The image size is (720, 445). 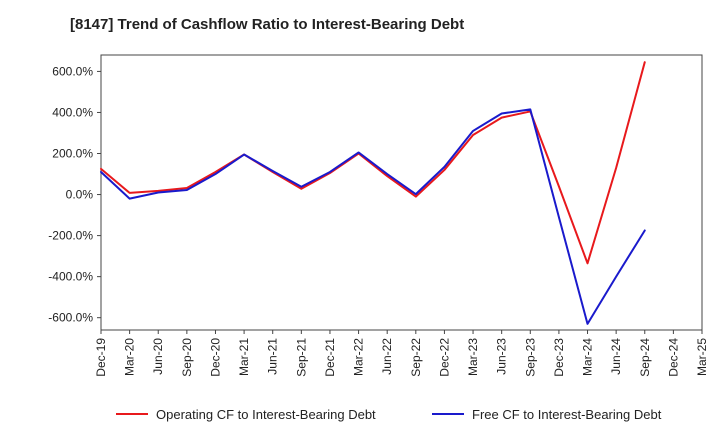 I want to click on x-tick-label: Jun-23, so click(x=502, y=356).